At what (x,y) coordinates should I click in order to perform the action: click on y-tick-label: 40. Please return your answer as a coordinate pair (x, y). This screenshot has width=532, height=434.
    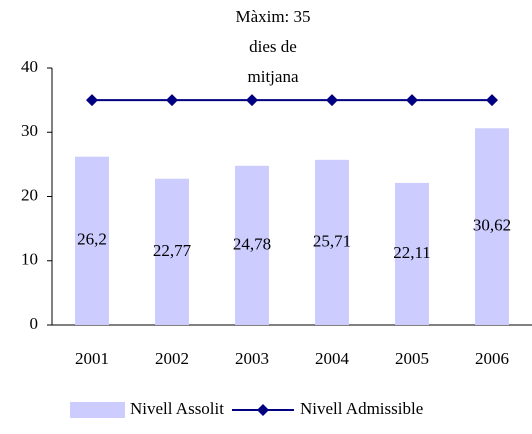
    Looking at the image, I should click on (29, 66).